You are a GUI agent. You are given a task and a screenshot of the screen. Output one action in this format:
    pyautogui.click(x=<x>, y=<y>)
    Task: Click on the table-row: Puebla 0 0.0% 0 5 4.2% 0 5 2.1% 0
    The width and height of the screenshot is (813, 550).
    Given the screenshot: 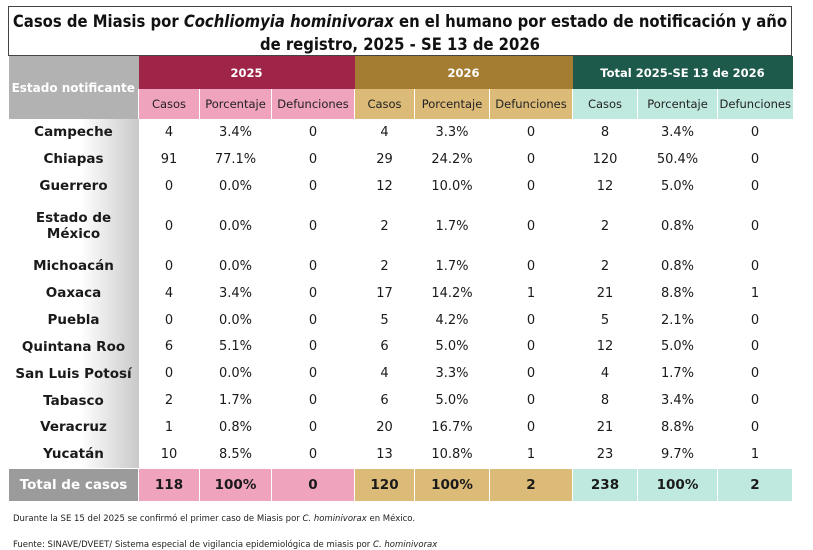 What is the action you would take?
    pyautogui.click(x=400, y=320)
    